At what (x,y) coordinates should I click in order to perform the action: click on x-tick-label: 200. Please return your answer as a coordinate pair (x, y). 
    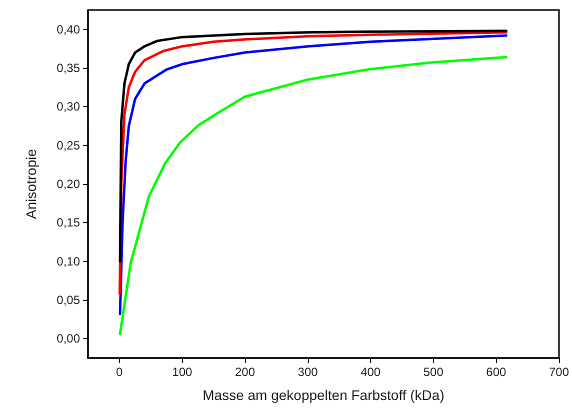
    Looking at the image, I should click on (245, 372).